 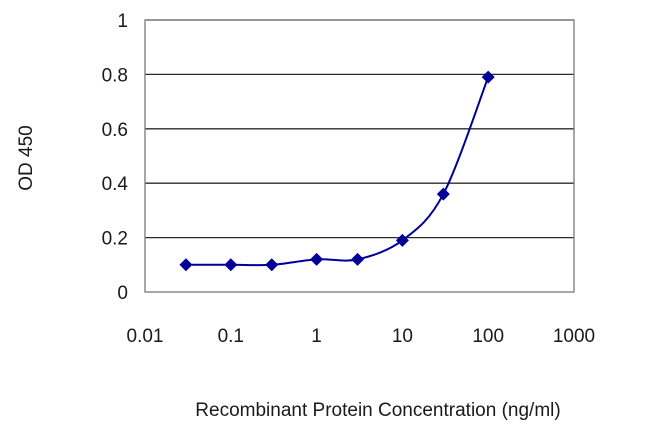 I want to click on x-tick-label: 1, so click(x=316, y=336).